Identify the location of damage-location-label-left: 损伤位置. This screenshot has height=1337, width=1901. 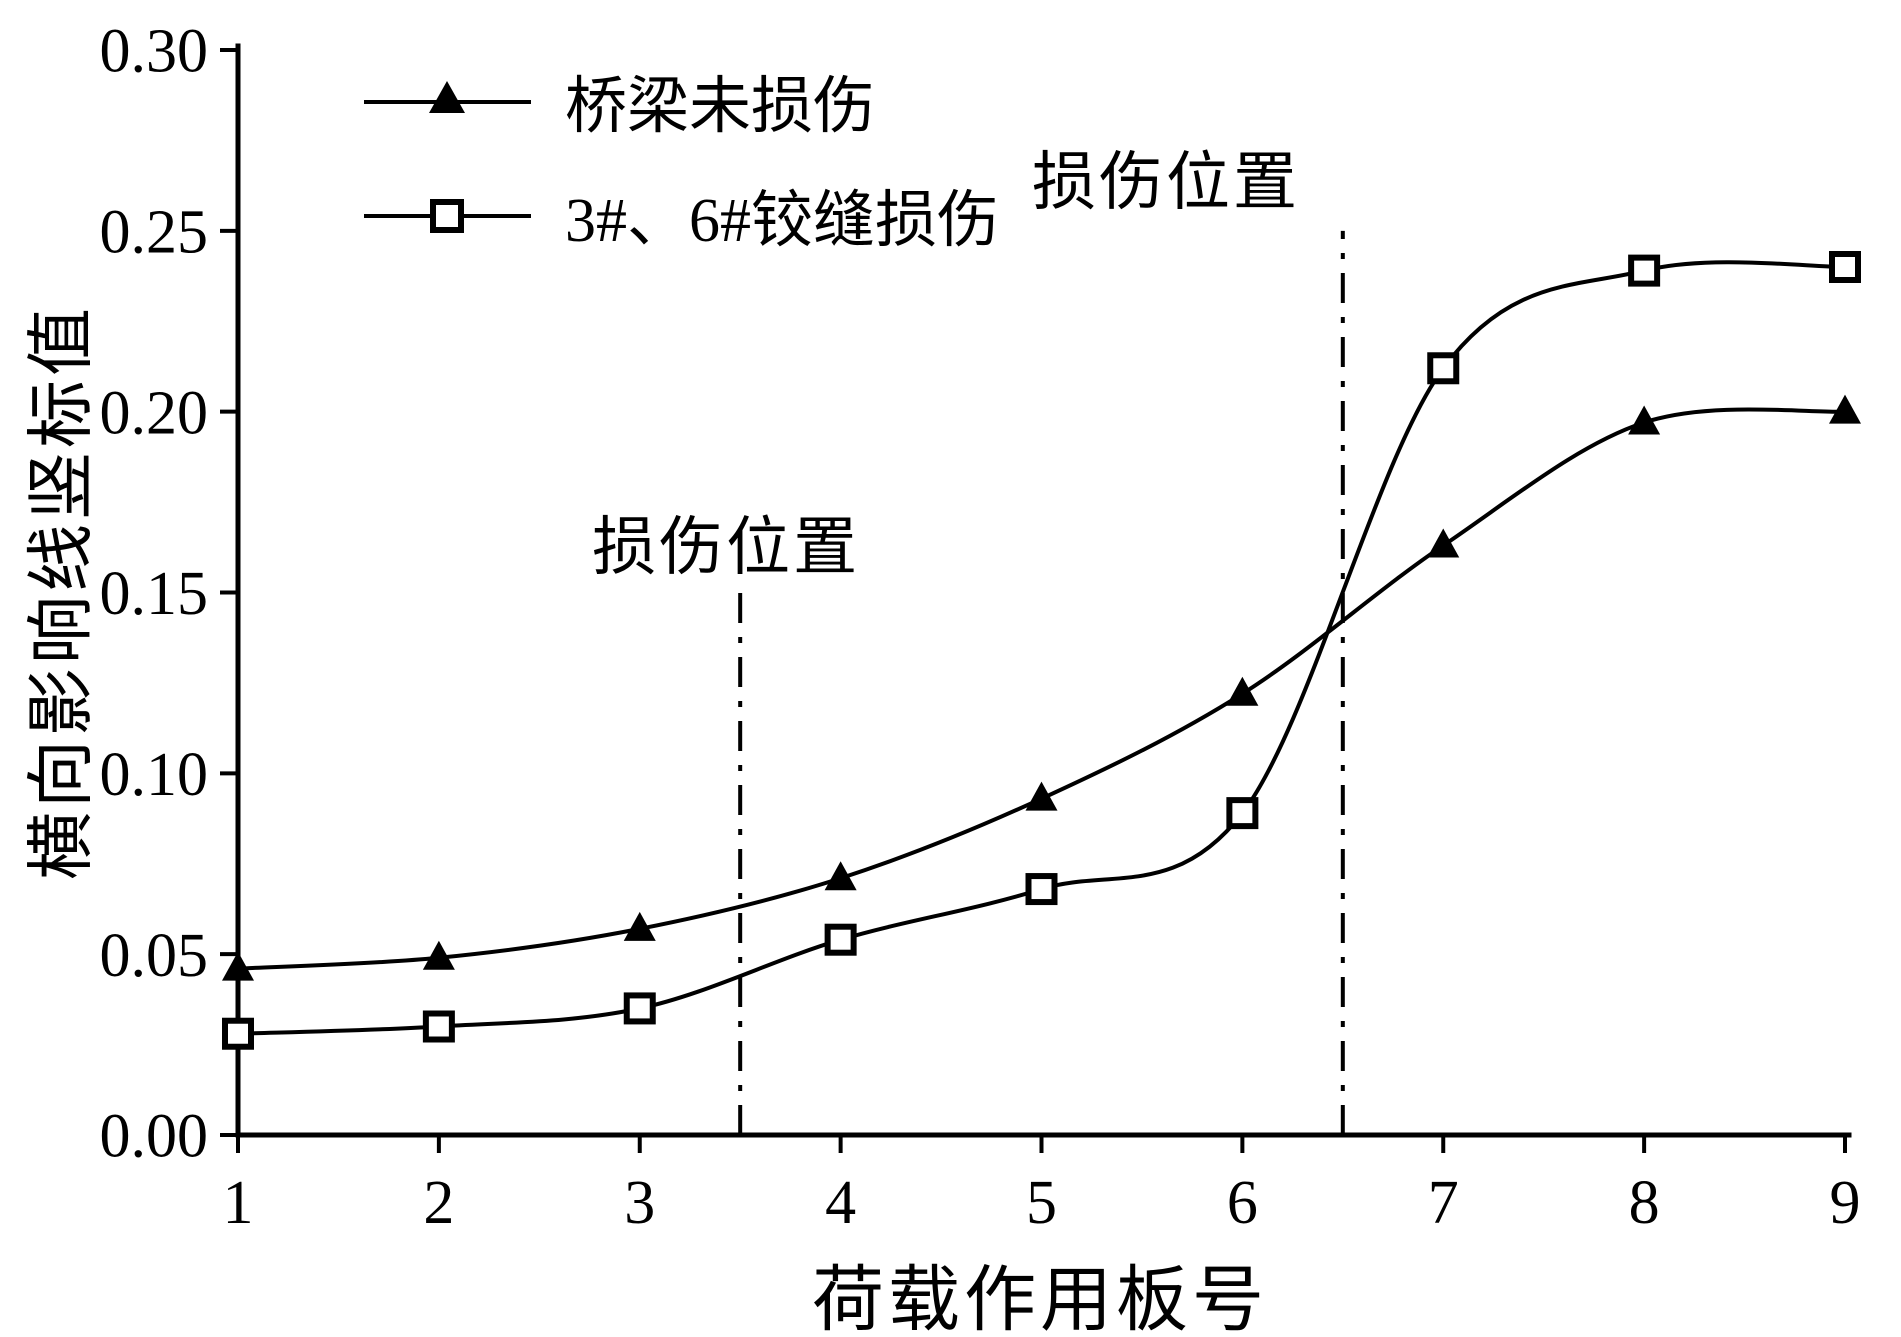
(726, 547).